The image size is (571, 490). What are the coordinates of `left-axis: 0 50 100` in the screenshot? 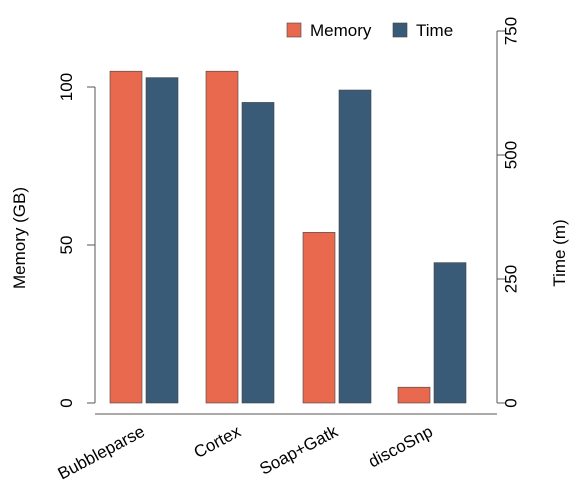 It's located at (76, 240).